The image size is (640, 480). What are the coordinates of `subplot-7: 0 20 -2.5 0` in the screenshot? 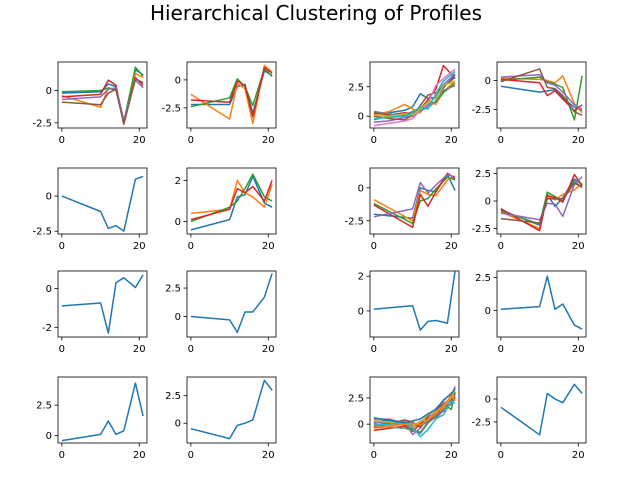 It's located at (402, 209).